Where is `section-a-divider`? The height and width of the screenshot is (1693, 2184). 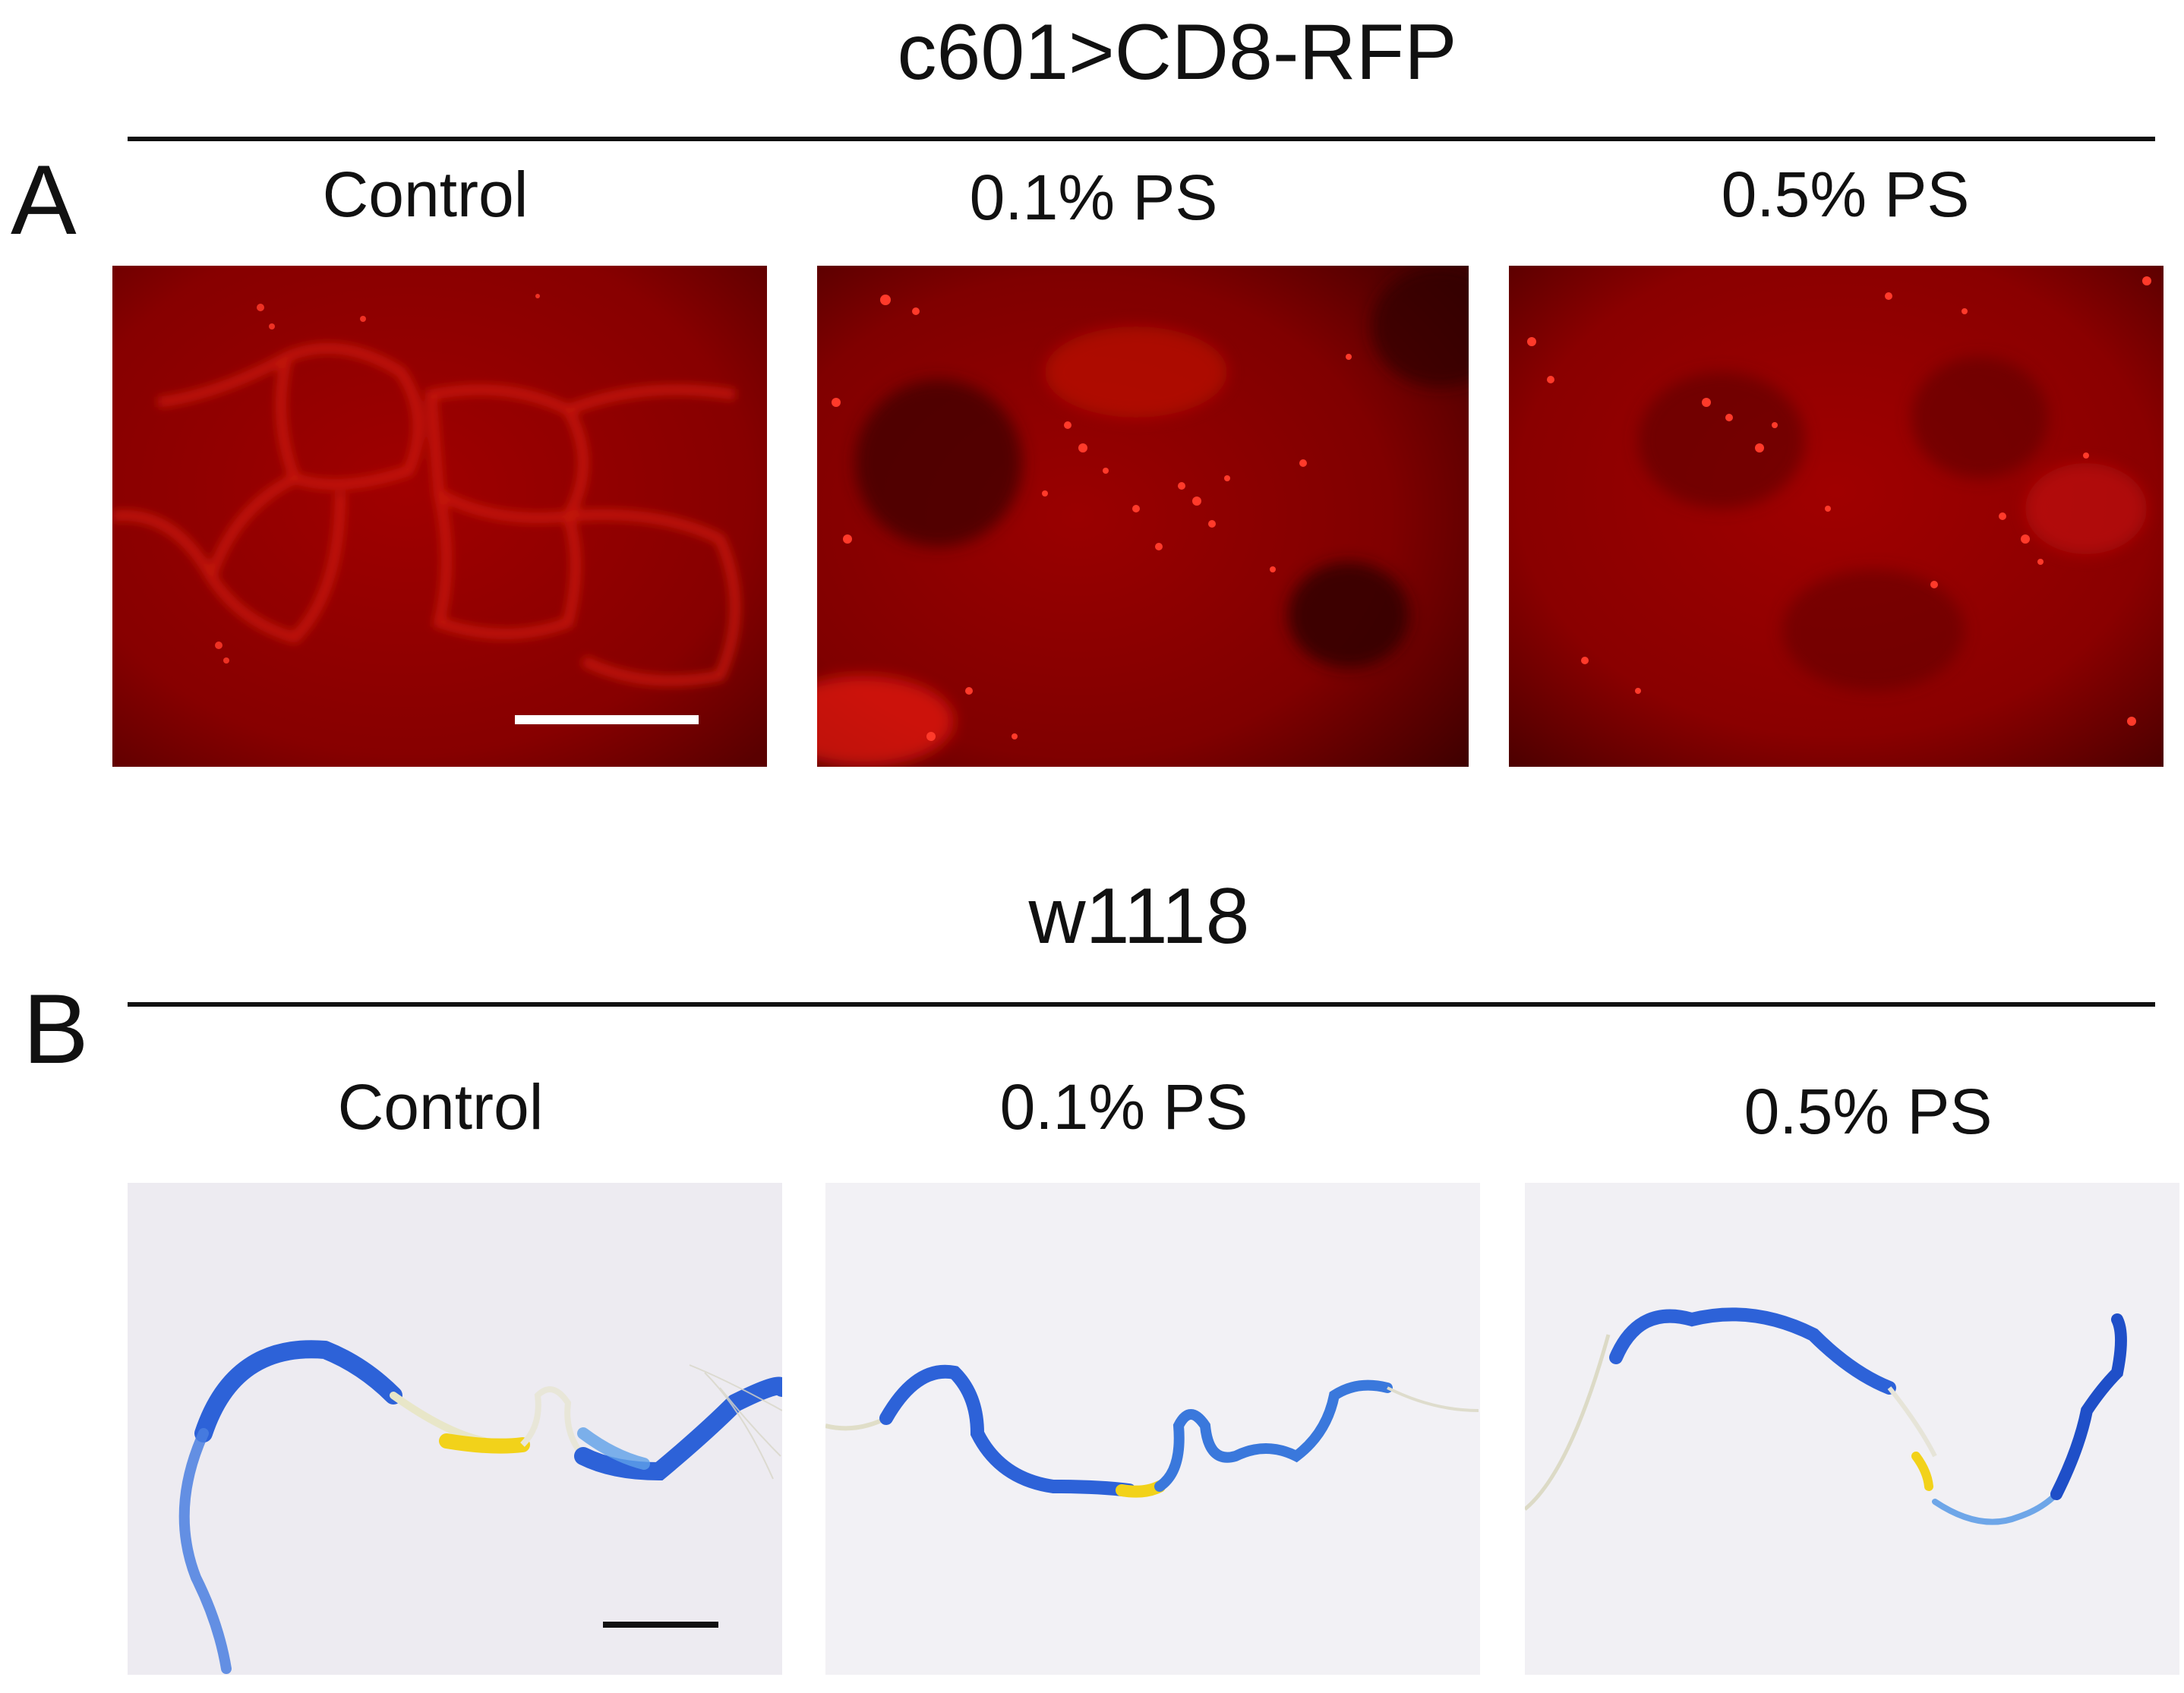
section-a-divider is located at coordinates (1141, 139).